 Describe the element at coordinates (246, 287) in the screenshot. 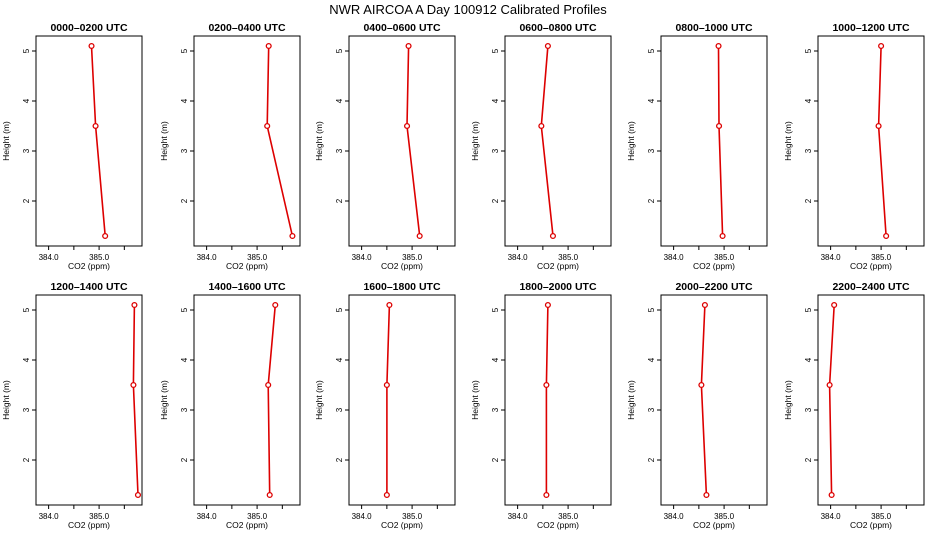

I see `panel-title: 1400–1600 UTC` at that location.